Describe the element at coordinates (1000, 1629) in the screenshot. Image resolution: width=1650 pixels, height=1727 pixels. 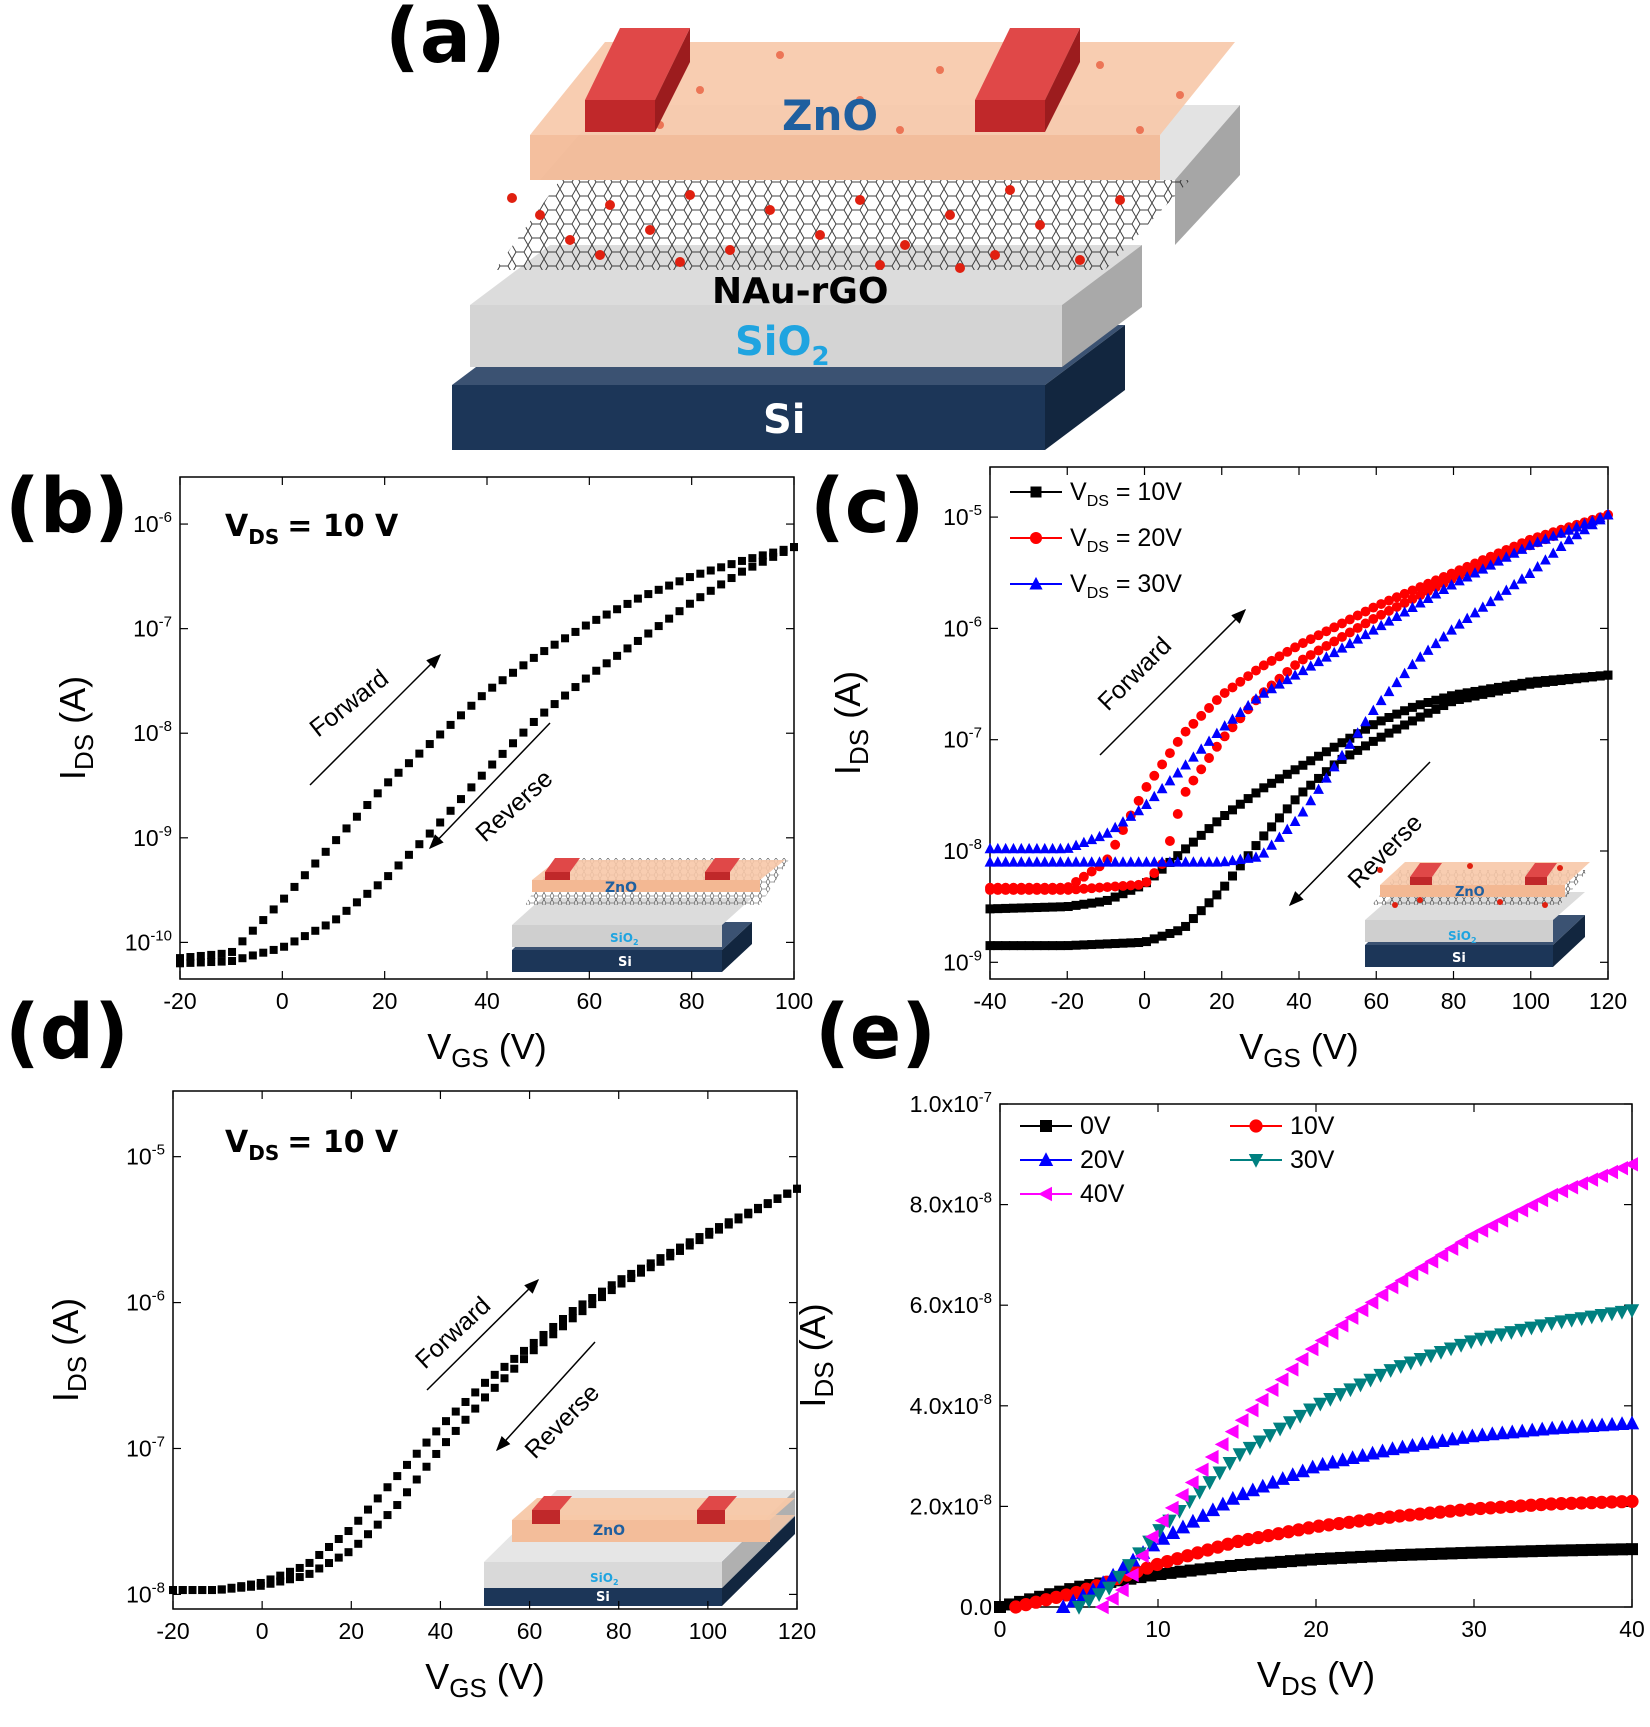
I see `panel-e-xtick-label: 0` at that location.